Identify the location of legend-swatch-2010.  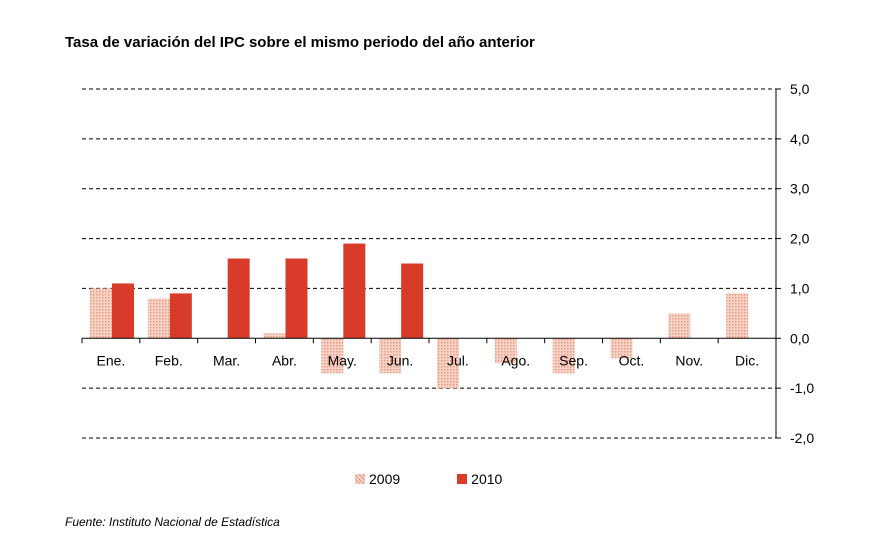
(462, 479).